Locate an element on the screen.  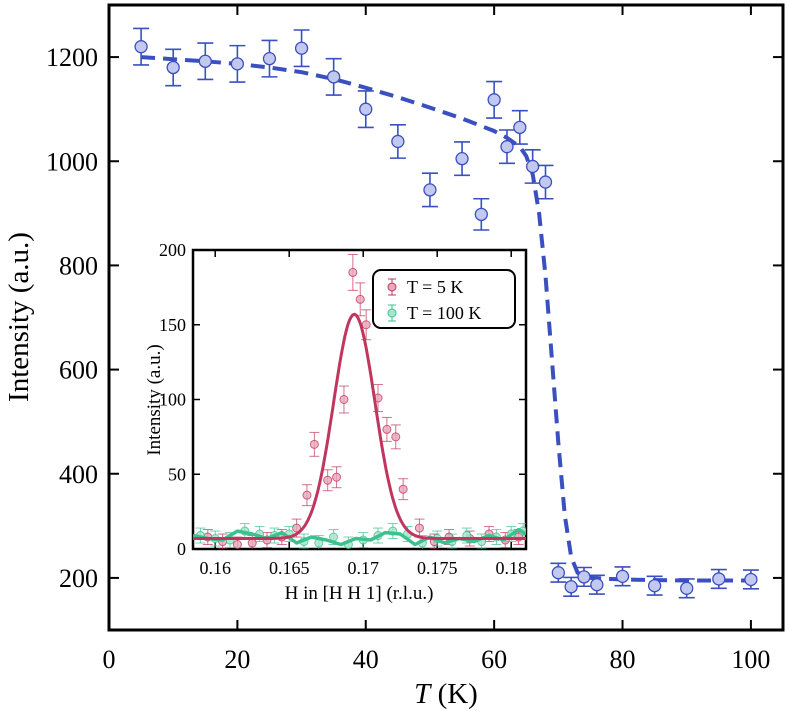
y-tick-label: 1200 is located at coordinates (72, 57).